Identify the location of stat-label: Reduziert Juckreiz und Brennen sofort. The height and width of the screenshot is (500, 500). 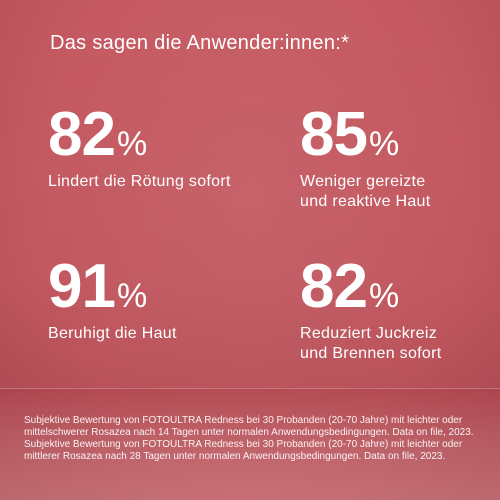
(371, 344).